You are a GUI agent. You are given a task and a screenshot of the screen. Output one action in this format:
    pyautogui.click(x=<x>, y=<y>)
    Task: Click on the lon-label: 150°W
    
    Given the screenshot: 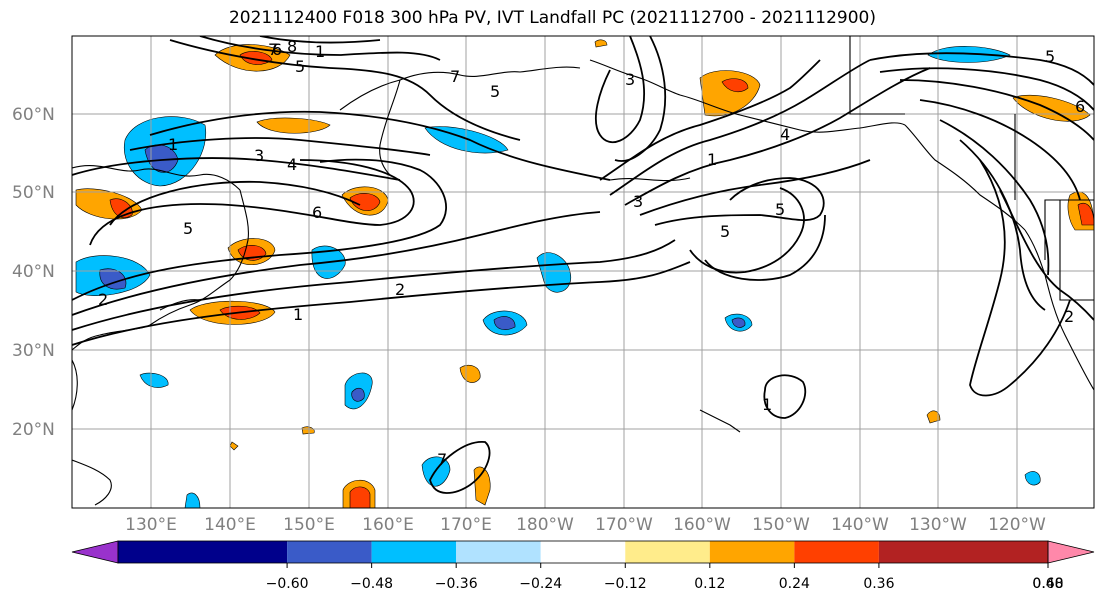 What is the action you would take?
    pyautogui.click(x=781, y=525)
    